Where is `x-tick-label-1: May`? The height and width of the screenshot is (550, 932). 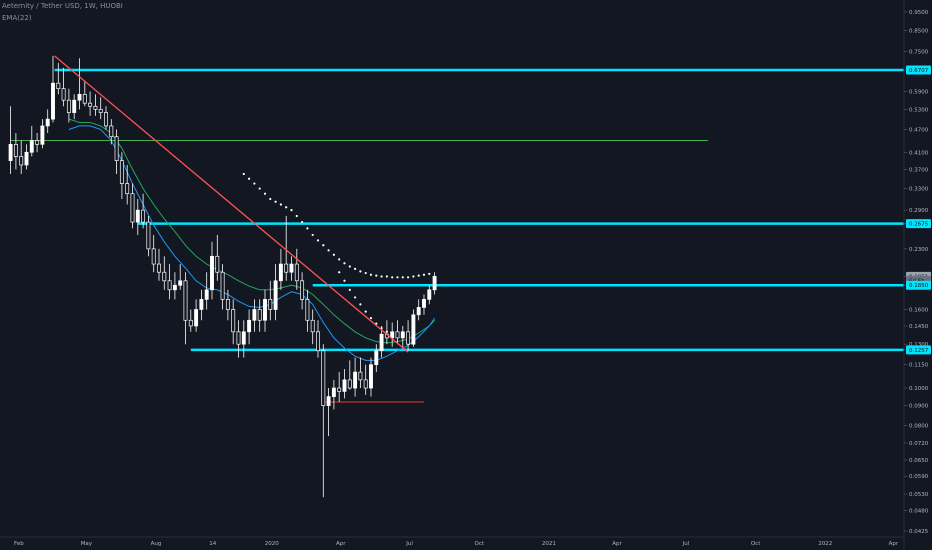 x-tick-label-1: May is located at coordinates (87, 544).